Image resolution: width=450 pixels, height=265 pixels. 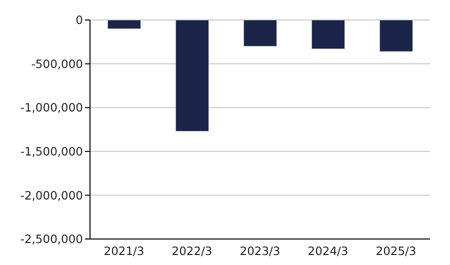 What do you see at coordinates (192, 251) in the screenshot?
I see `x-tick-label: 2022/3` at bounding box center [192, 251].